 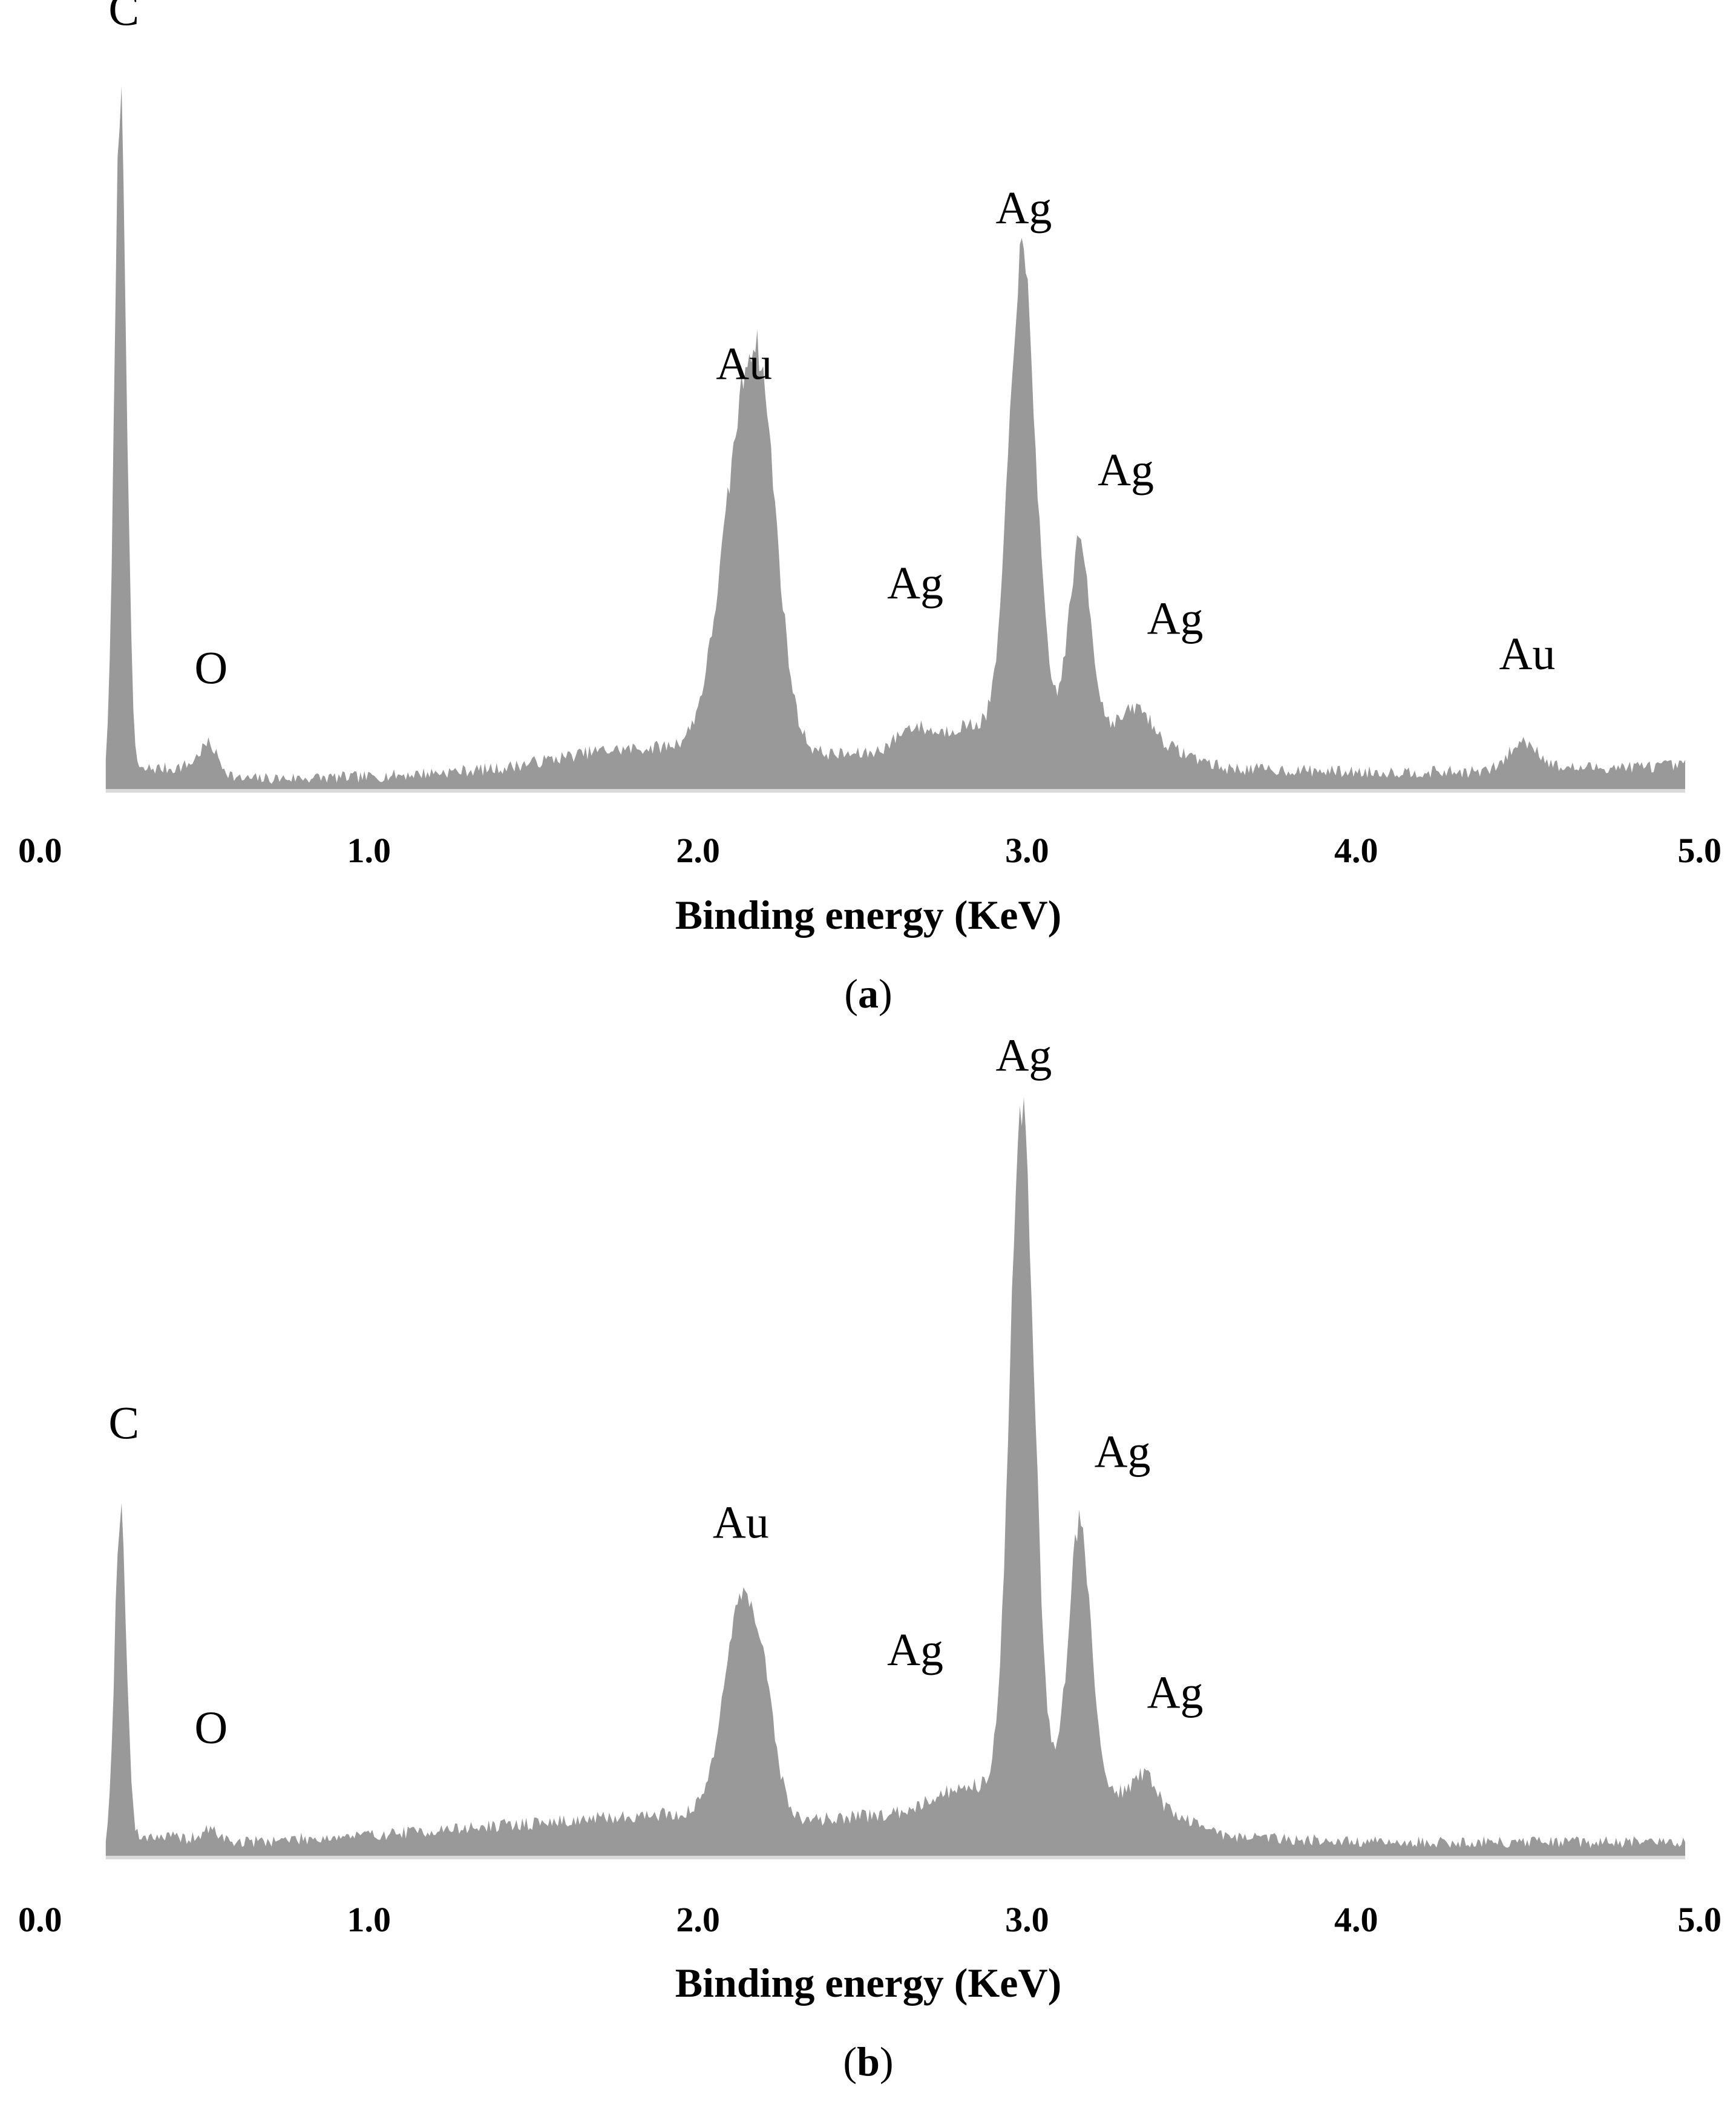 I want to click on panel-caption: (a), so click(x=868, y=994).